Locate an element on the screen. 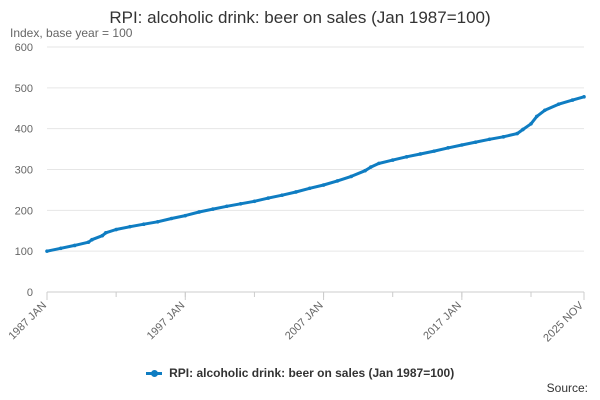 The image size is (600, 400). y-tick-label-200: 200 is located at coordinates (24, 211).